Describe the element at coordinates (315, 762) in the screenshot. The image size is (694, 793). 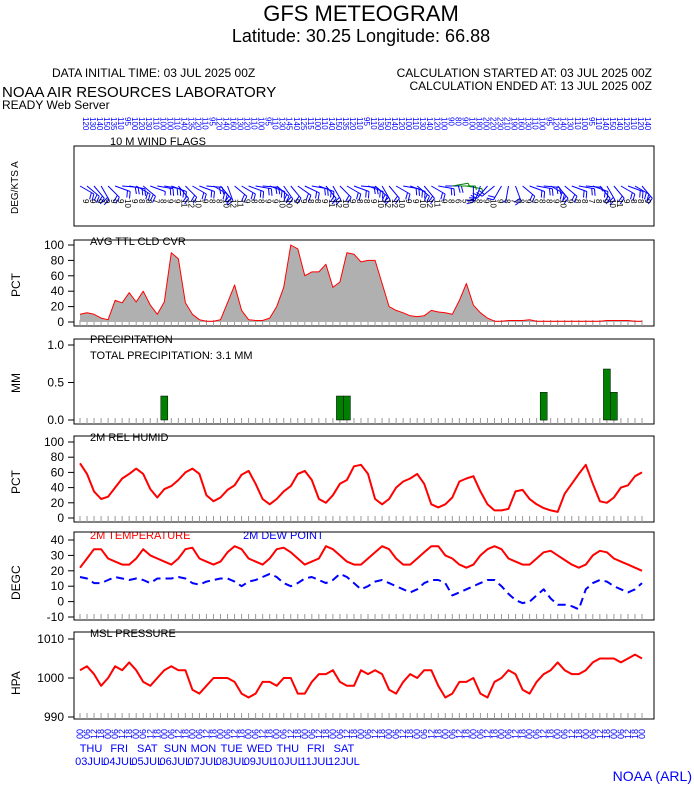
I see `date-label: 11JUL` at that location.